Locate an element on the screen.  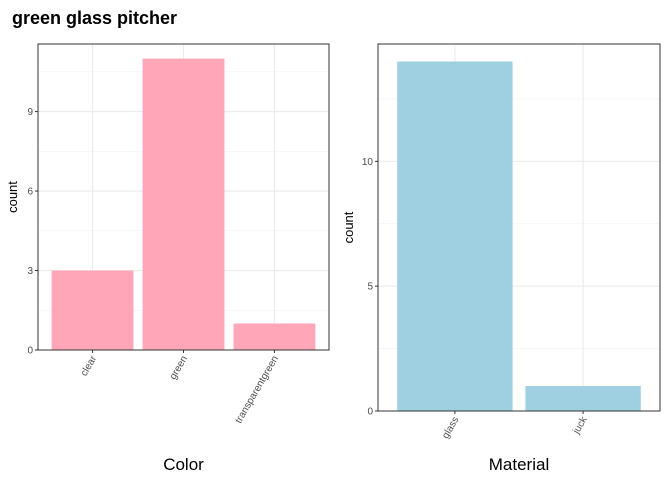
page-title: green glass pitcher is located at coordinates (95, 18).